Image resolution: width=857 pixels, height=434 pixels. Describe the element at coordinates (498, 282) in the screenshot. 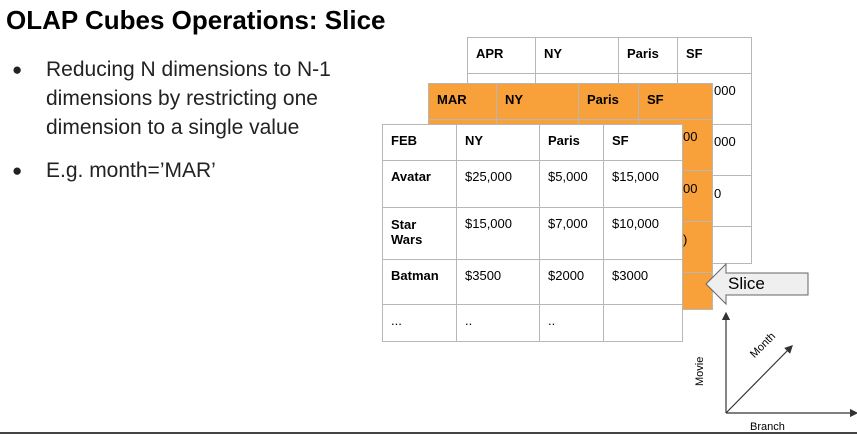

I see `cell-value: $3500` at that location.